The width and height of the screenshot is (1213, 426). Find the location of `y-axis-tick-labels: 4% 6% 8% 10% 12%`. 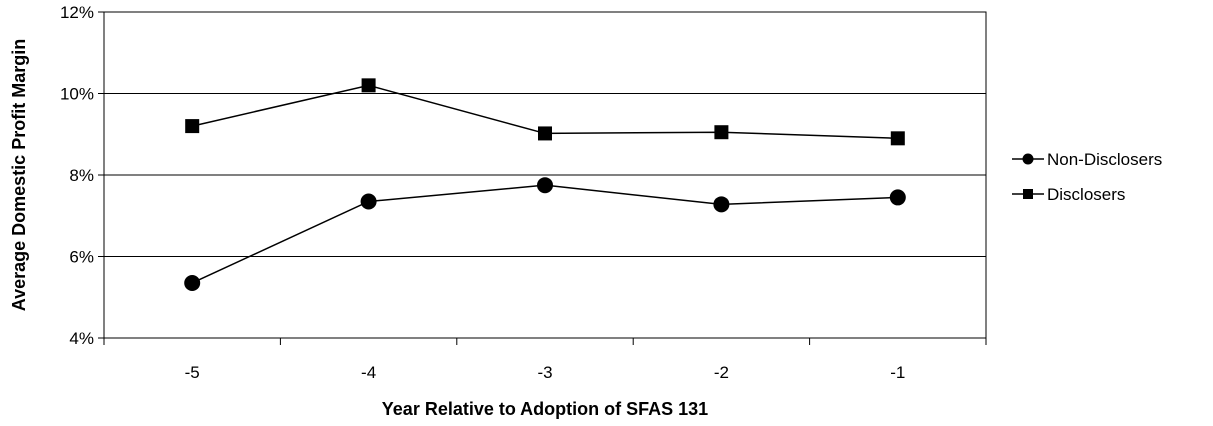

y-axis-tick-labels: 4% 6% 8% 10% 12% is located at coordinates (77, 175).